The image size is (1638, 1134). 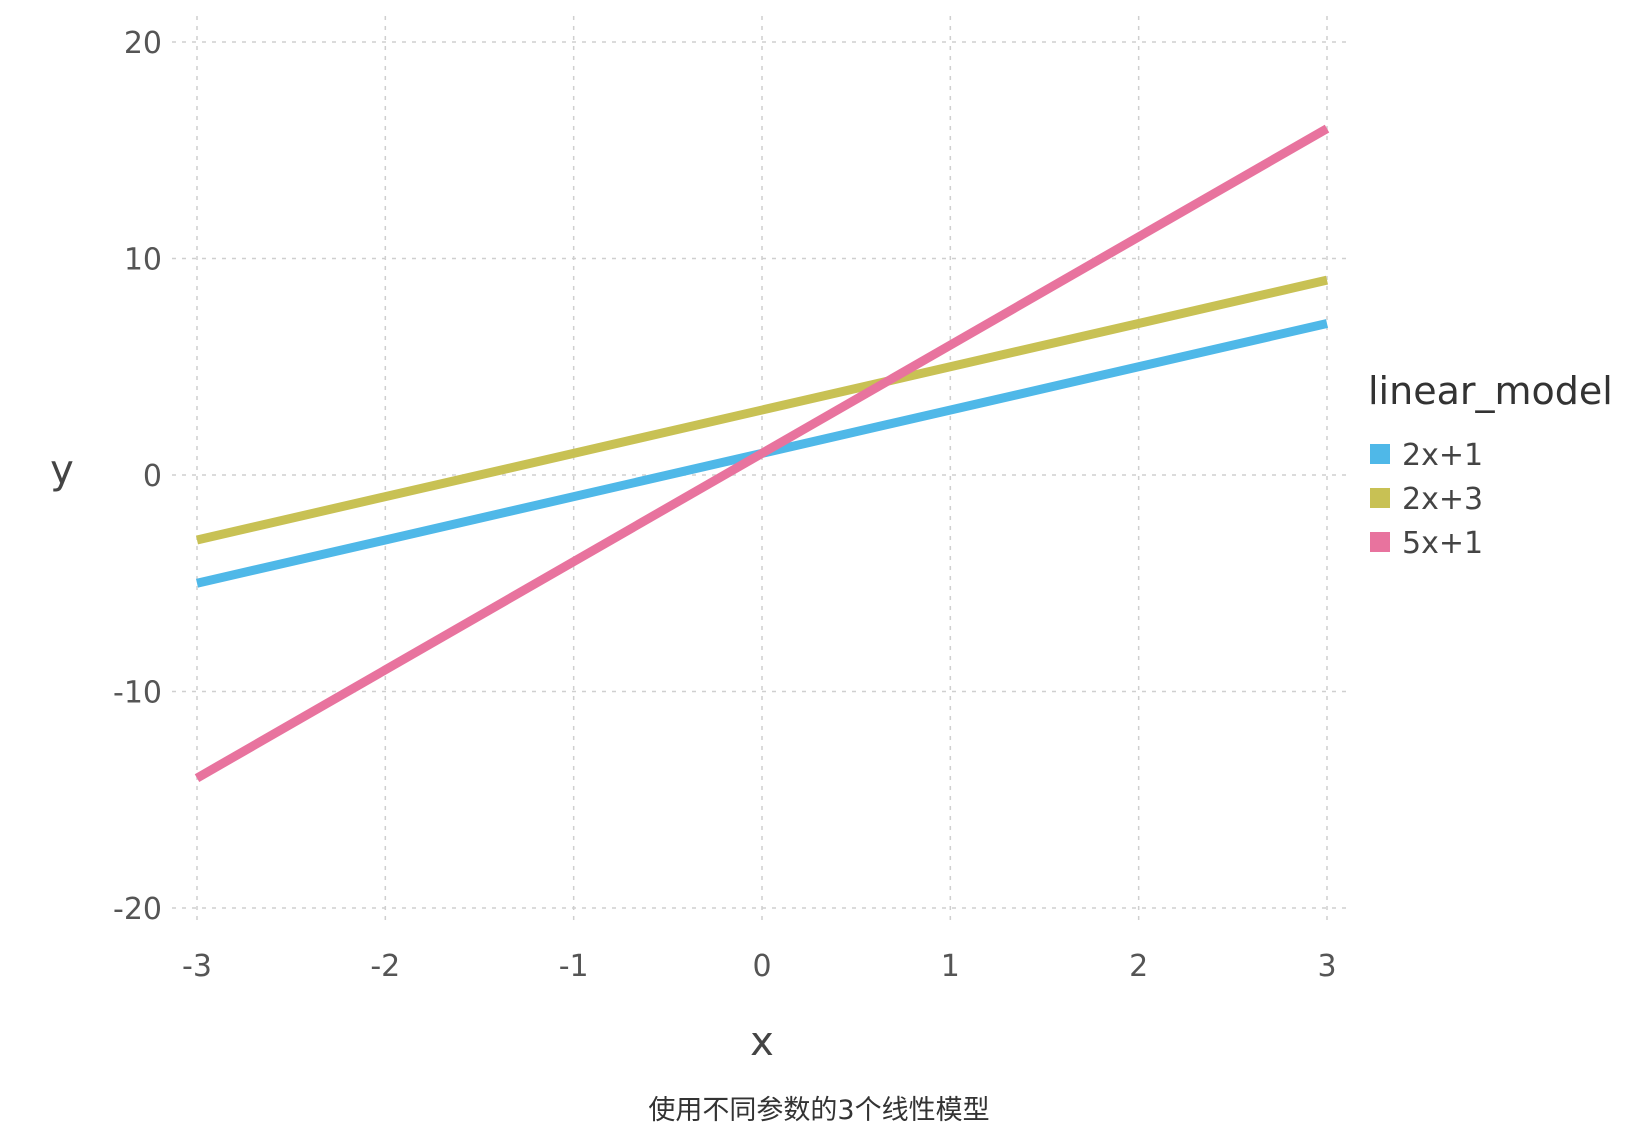 What do you see at coordinates (762, 1042) in the screenshot?
I see `x-axis-label: x` at bounding box center [762, 1042].